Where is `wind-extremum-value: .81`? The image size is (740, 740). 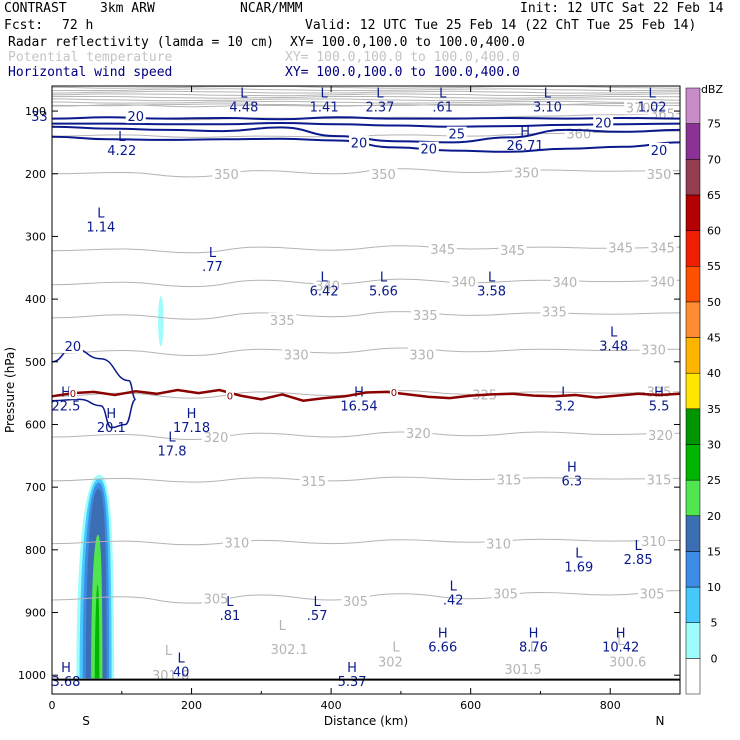 wind-extremum-value: .81 is located at coordinates (230, 616).